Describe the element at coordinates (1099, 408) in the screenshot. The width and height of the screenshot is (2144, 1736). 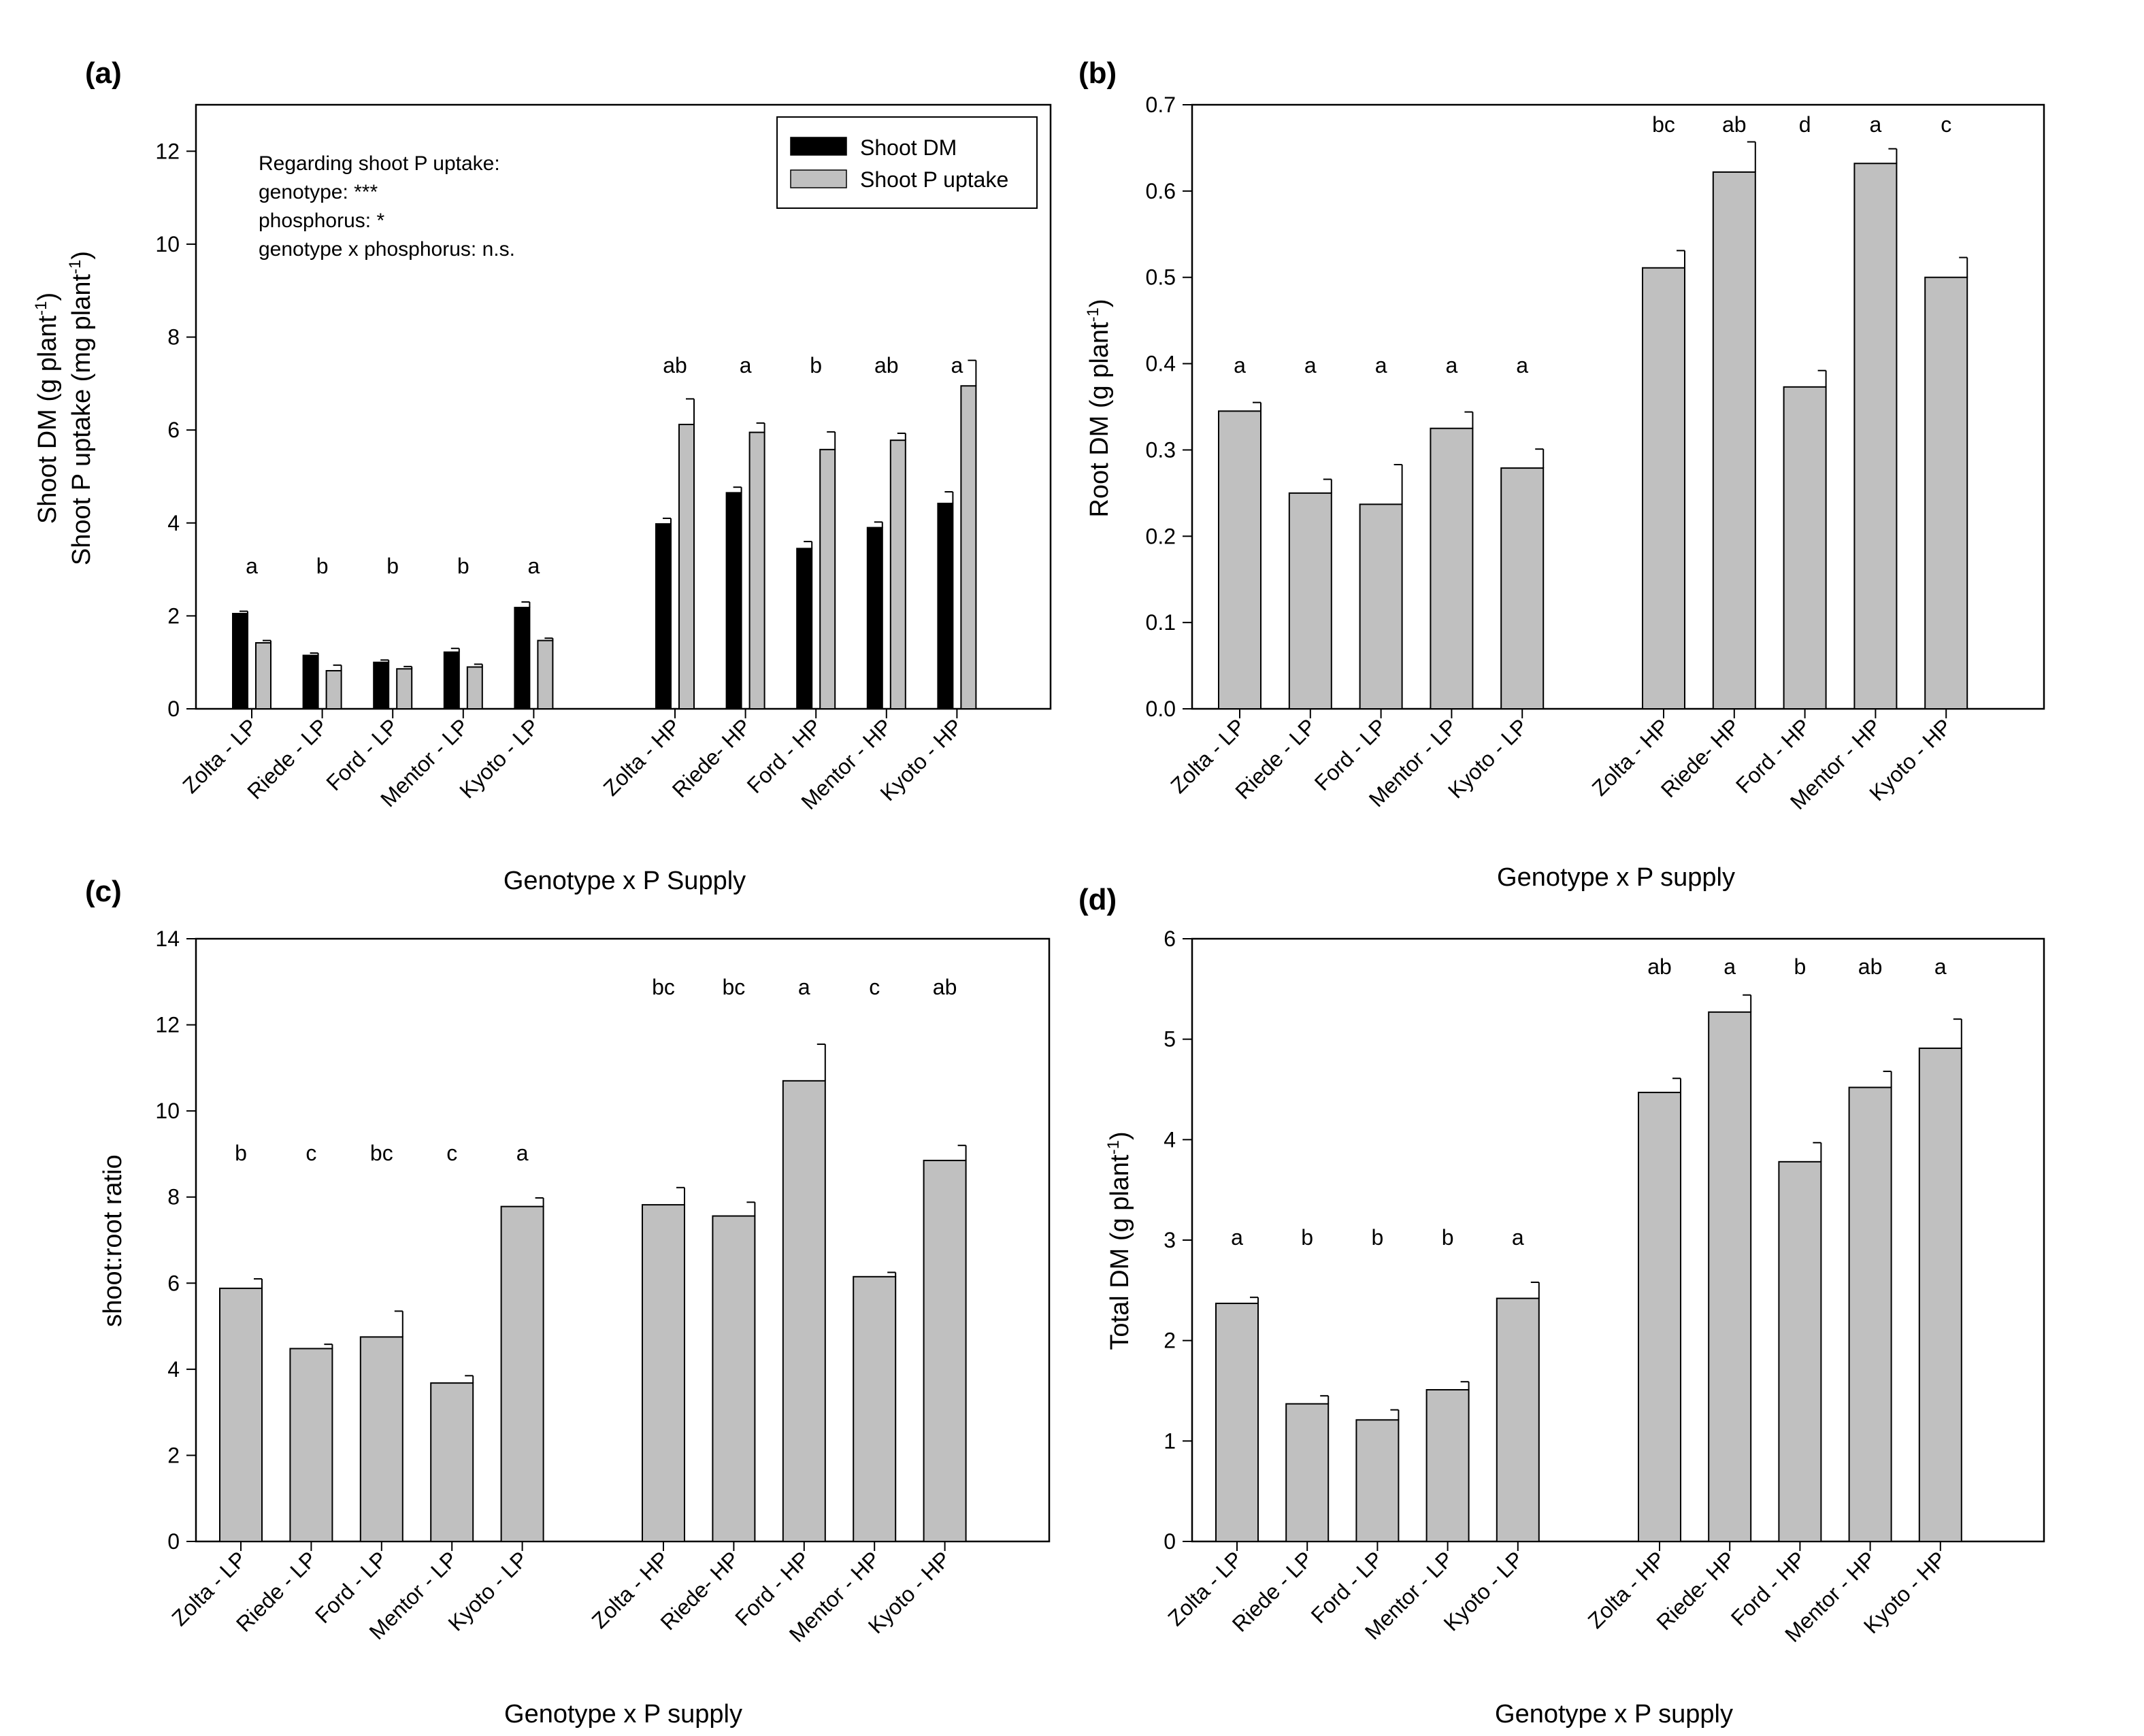
I see `y-axis-title: Root DM (g plant-1)` at that location.